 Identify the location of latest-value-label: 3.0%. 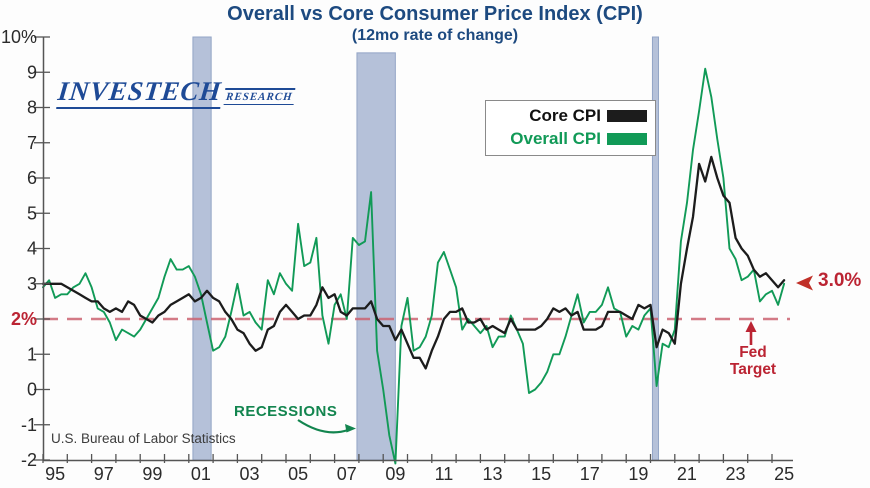
(840, 280).